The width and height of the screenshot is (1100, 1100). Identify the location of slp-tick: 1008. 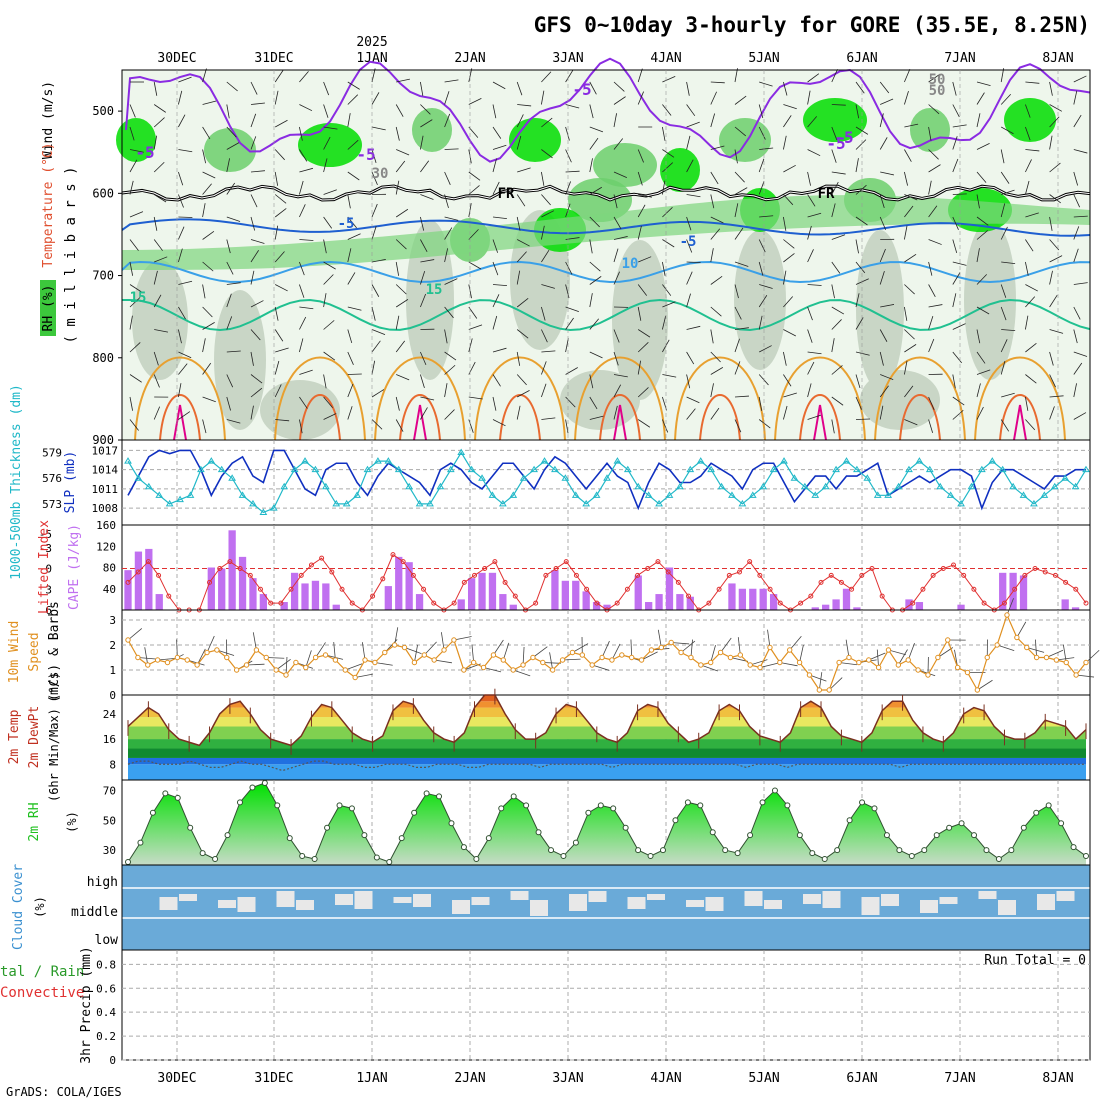
(105, 508).